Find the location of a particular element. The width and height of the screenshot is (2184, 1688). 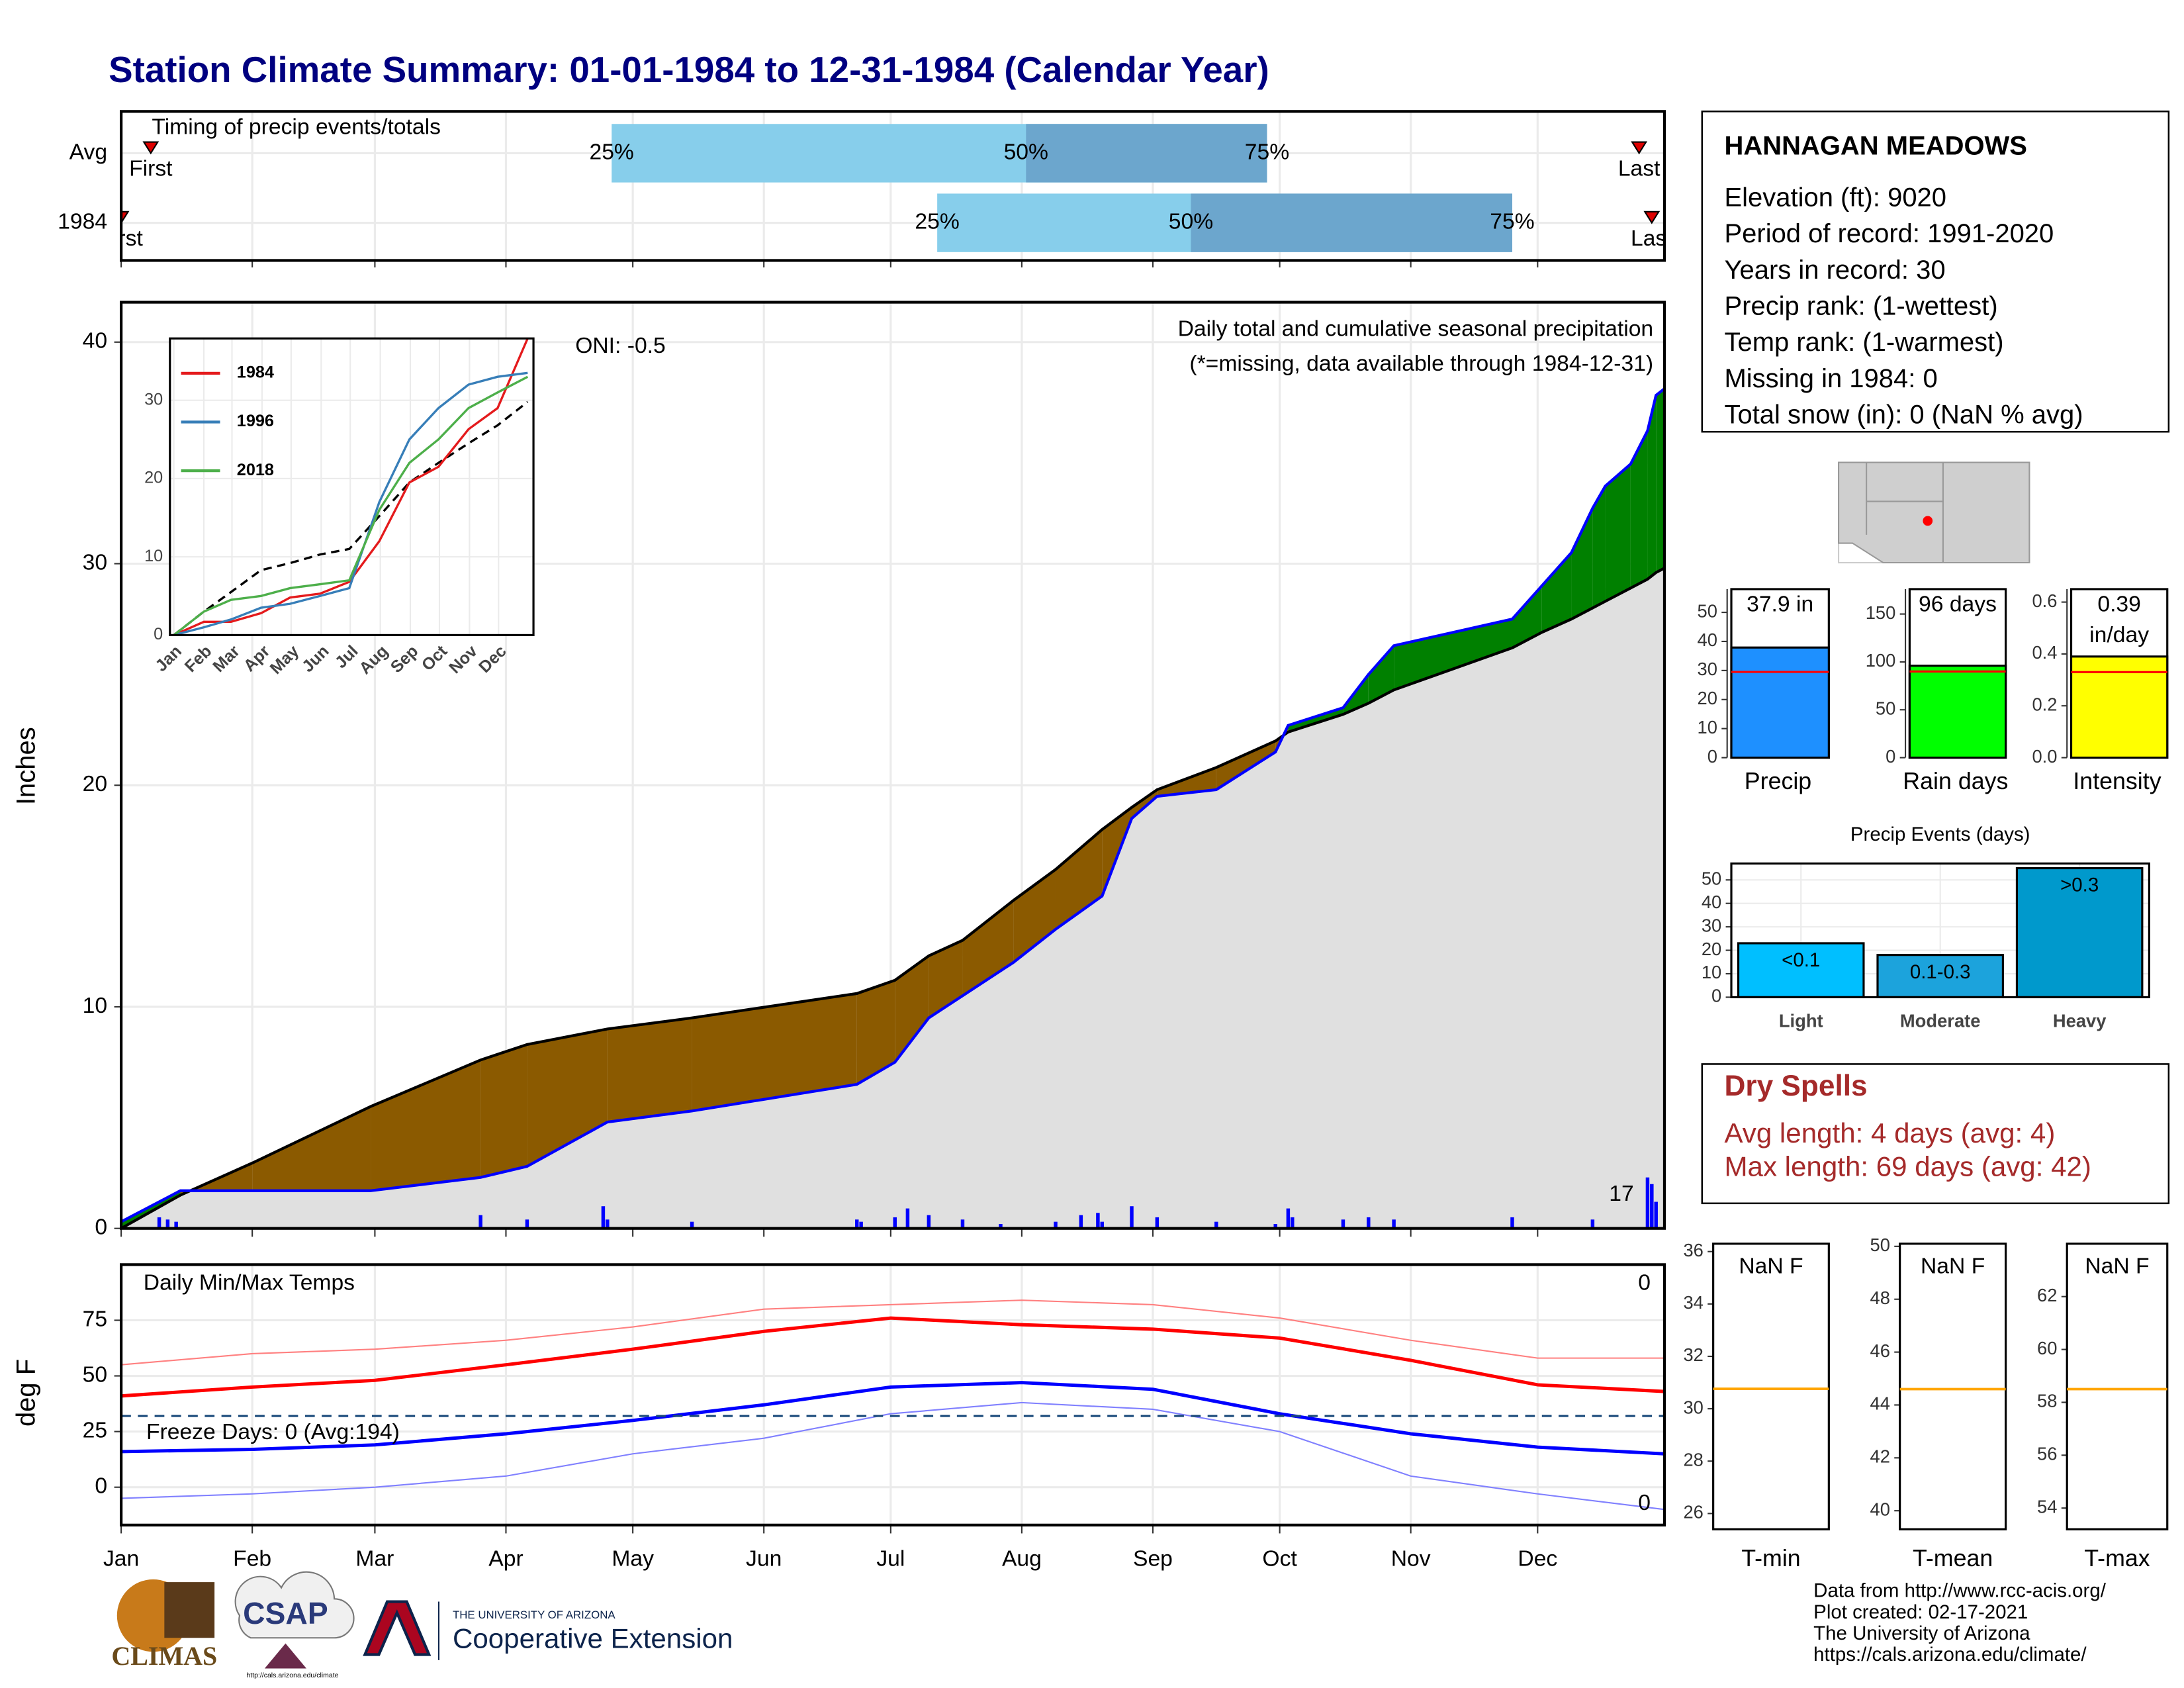

y-tick-label: 46 is located at coordinates (1880, 1350).